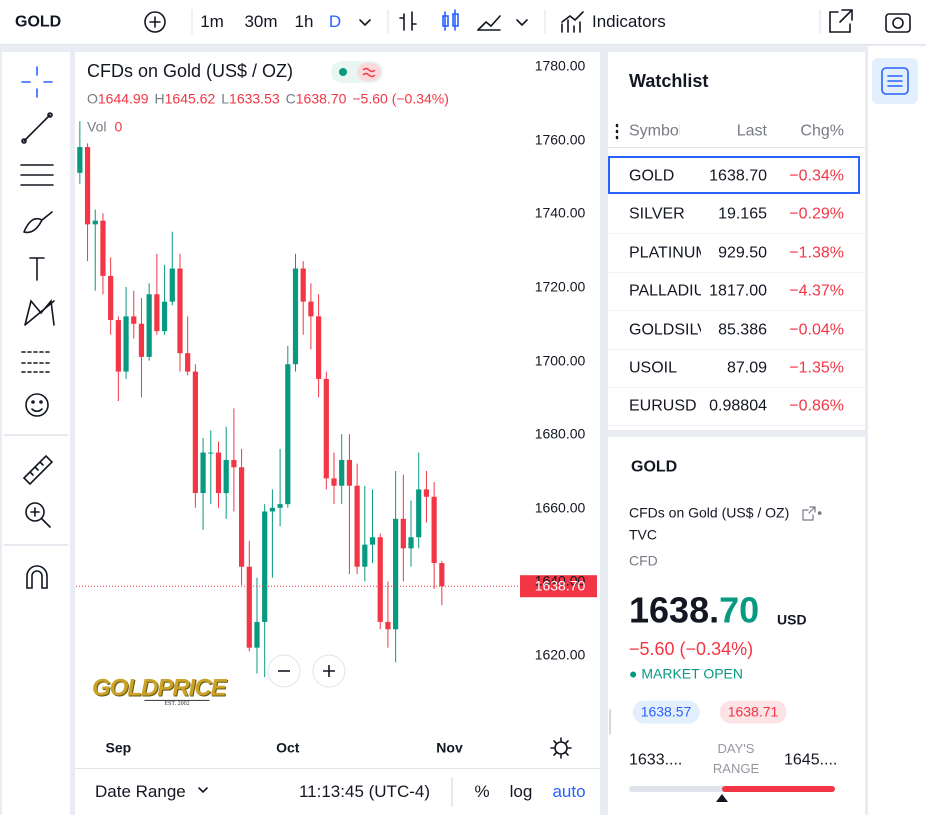 The image size is (926, 815). What do you see at coordinates (36, 433) in the screenshot?
I see `tool-column` at bounding box center [36, 433].